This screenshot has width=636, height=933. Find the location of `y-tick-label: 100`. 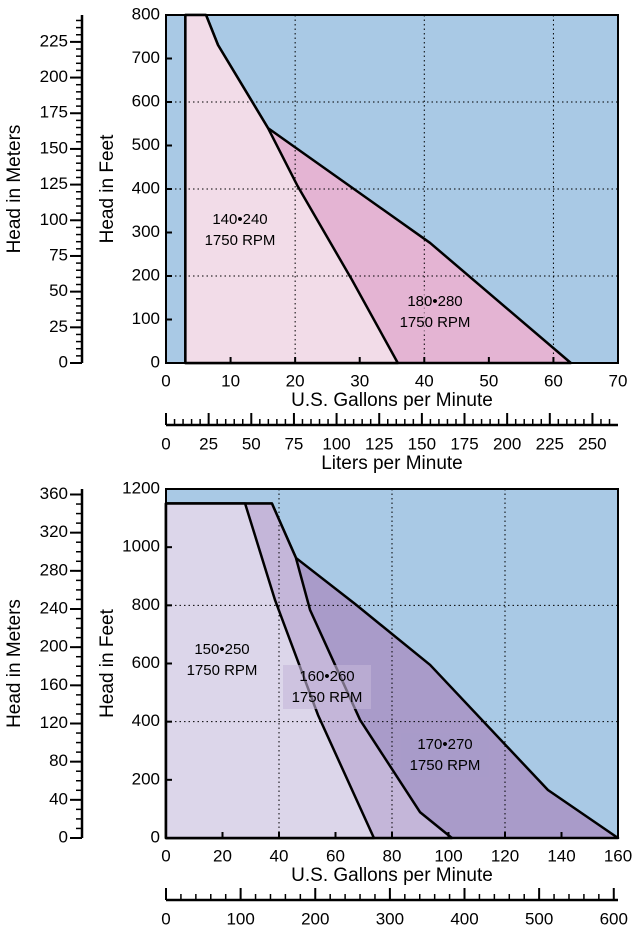

y-tick-label: 100 is located at coordinates (146, 318).